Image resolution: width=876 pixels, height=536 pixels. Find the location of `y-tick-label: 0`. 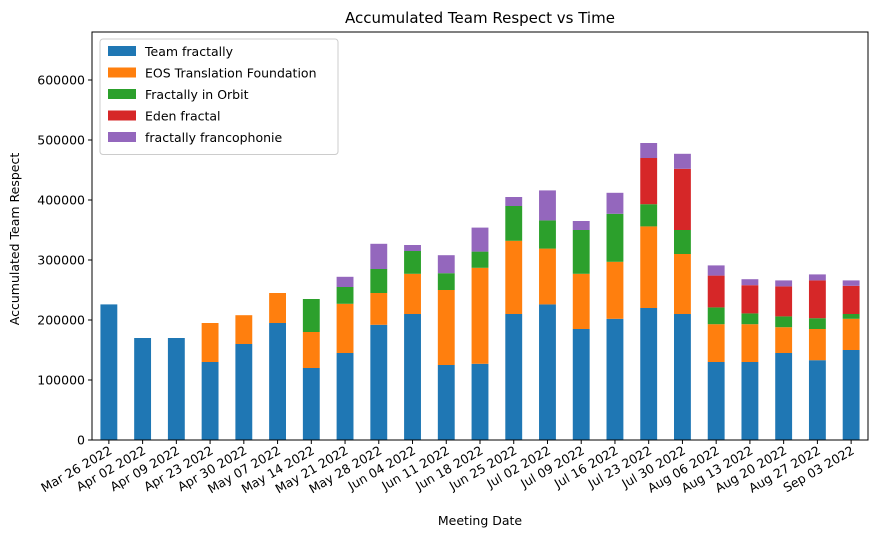

y-tick-label: 0 is located at coordinates (81, 440).